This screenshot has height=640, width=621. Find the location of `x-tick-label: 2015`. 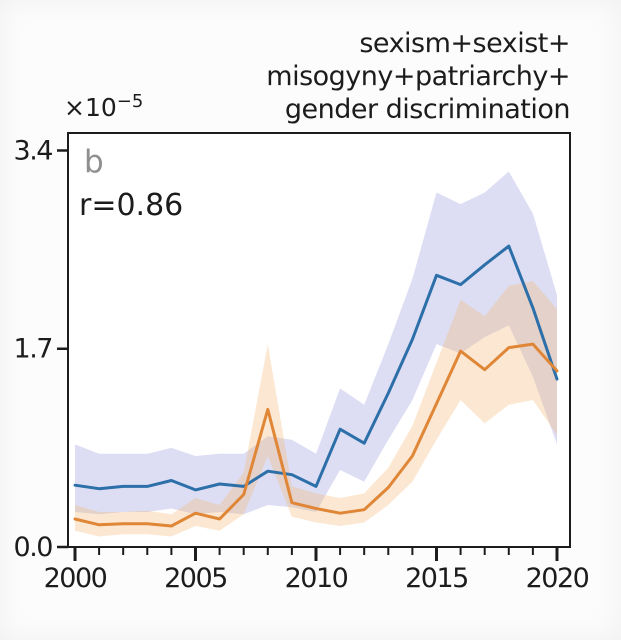

x-tick-label: 2015 is located at coordinates (436, 578).